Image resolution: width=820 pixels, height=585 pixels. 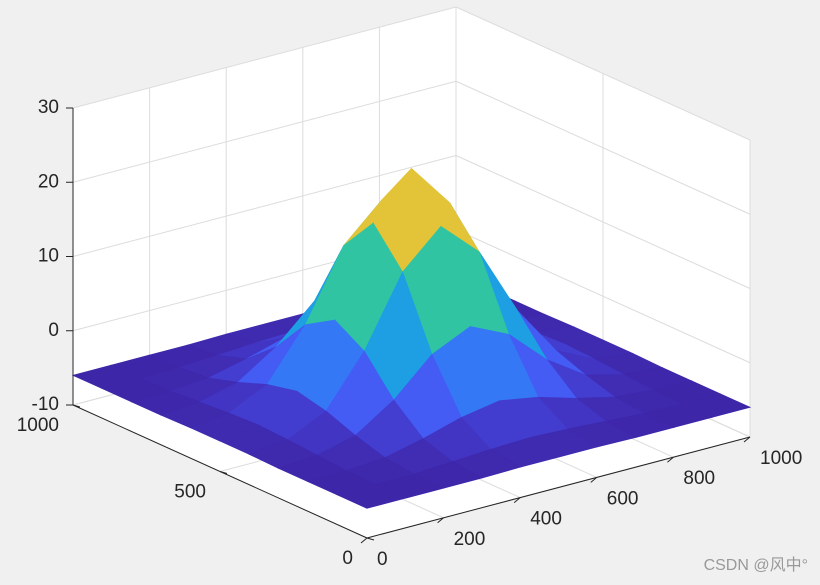 What do you see at coordinates (347, 558) in the screenshot?
I see `y-tick-label: 0` at bounding box center [347, 558].